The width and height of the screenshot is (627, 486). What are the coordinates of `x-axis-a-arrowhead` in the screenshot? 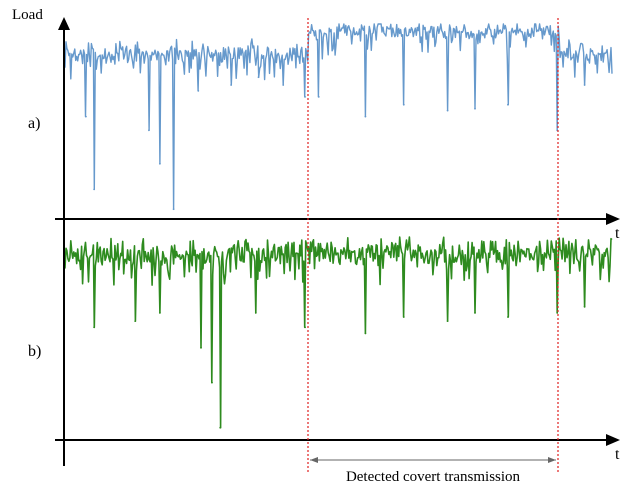 It's located at (613, 219).